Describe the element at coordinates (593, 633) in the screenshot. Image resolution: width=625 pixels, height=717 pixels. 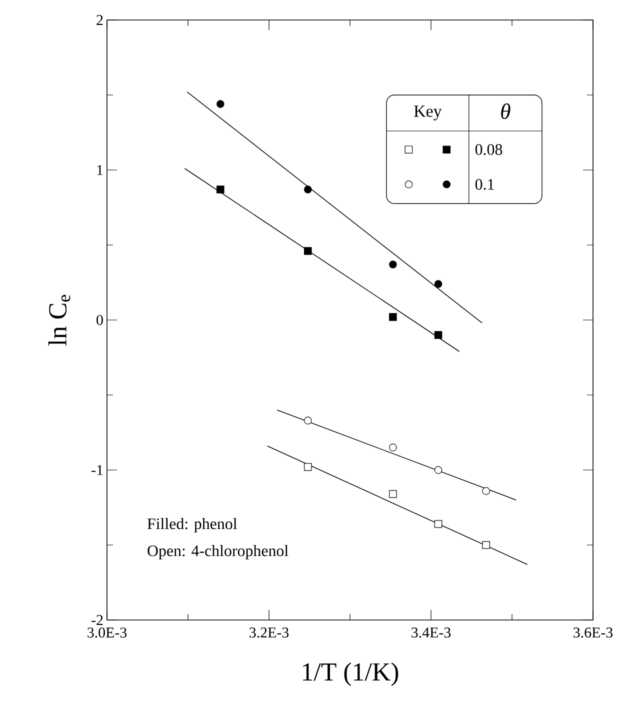
I see `x-tick-label: 3.6E-3` at that location.